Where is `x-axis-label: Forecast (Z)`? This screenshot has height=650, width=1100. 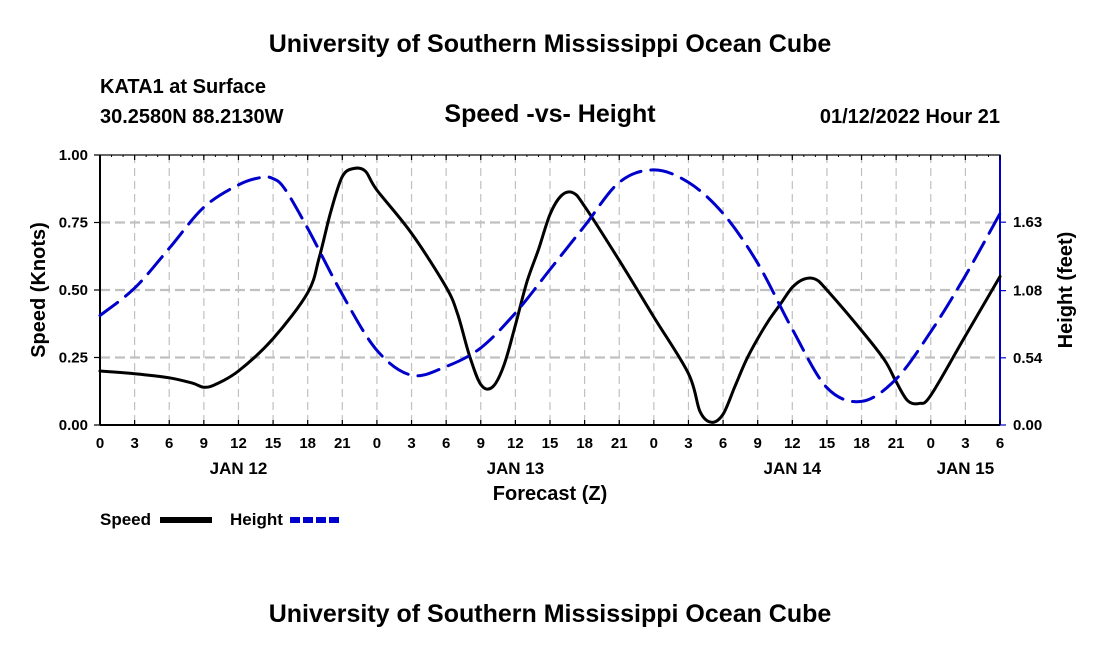 x-axis-label: Forecast (Z) is located at coordinates (550, 494).